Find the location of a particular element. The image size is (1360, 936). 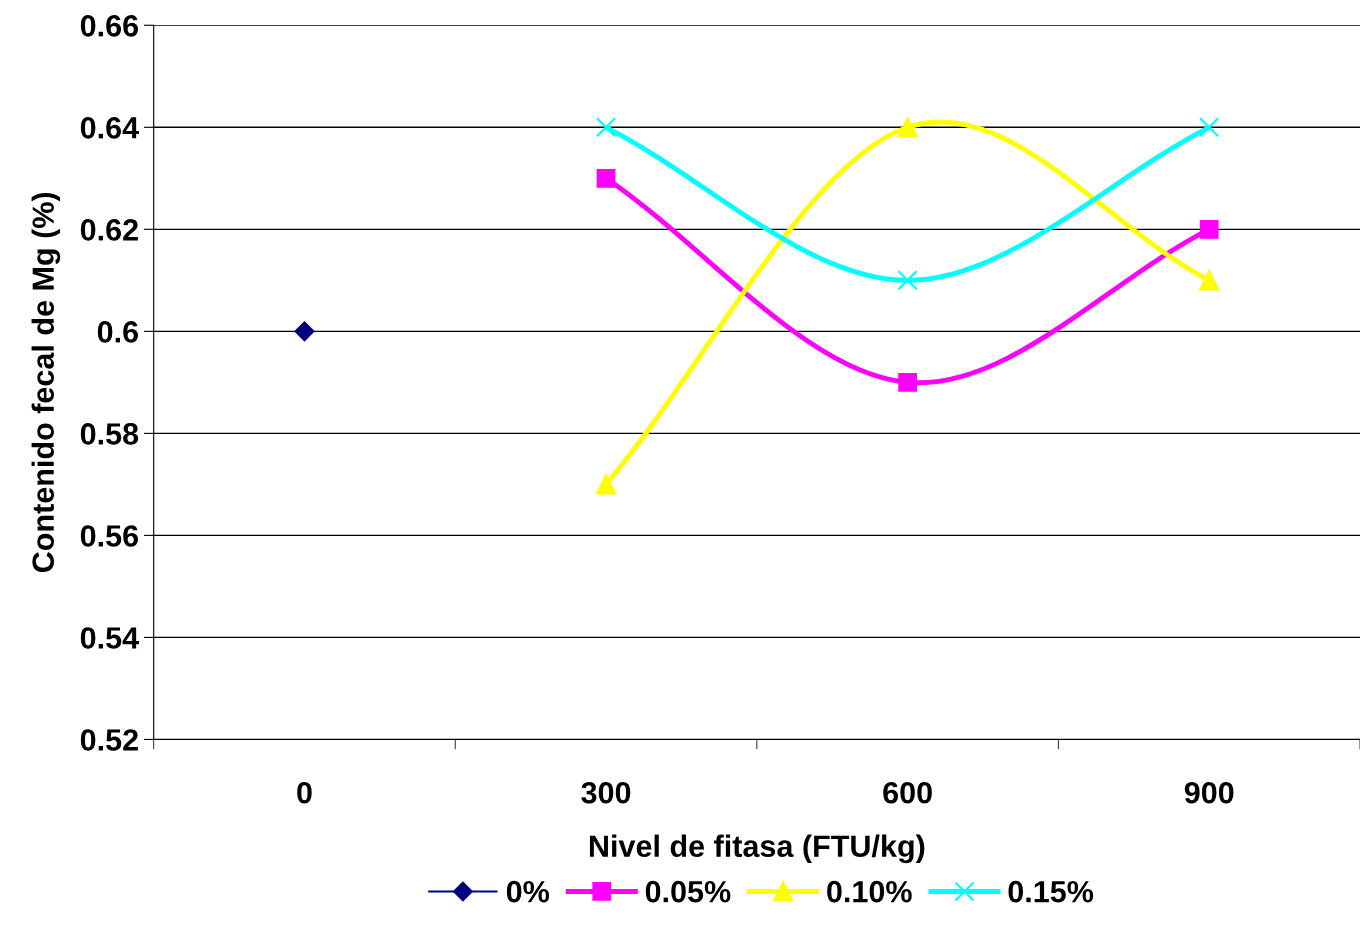

y-tick-label: 0.58 is located at coordinates (109, 434).